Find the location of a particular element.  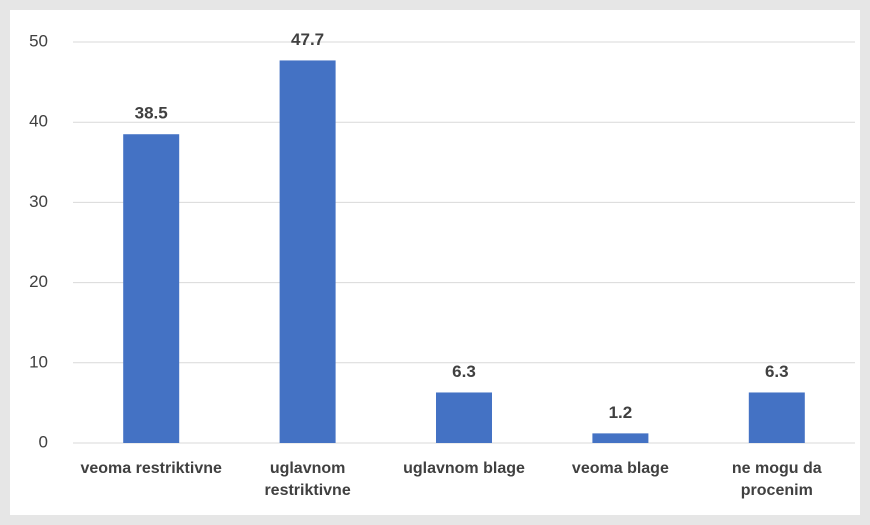

y-tick-label: 20 is located at coordinates (38, 281).